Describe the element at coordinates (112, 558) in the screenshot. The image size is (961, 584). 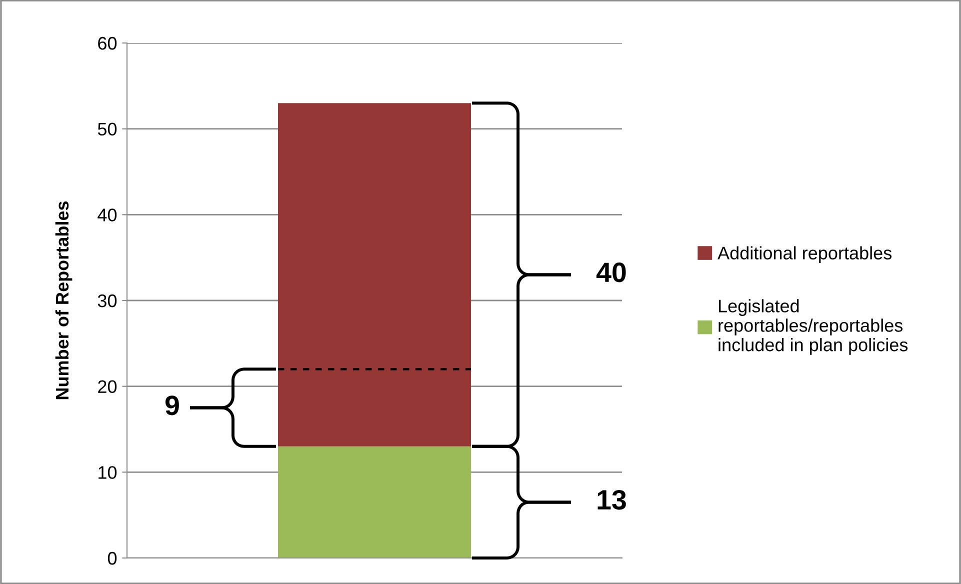
I see `y-tick-label: 0` at that location.